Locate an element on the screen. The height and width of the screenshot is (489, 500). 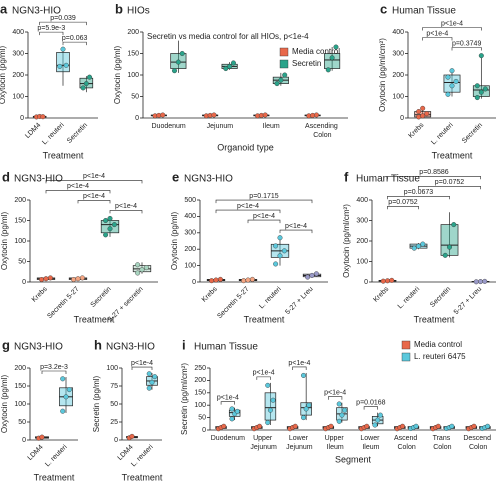
panel-letter: e is located at coordinates (175, 176).